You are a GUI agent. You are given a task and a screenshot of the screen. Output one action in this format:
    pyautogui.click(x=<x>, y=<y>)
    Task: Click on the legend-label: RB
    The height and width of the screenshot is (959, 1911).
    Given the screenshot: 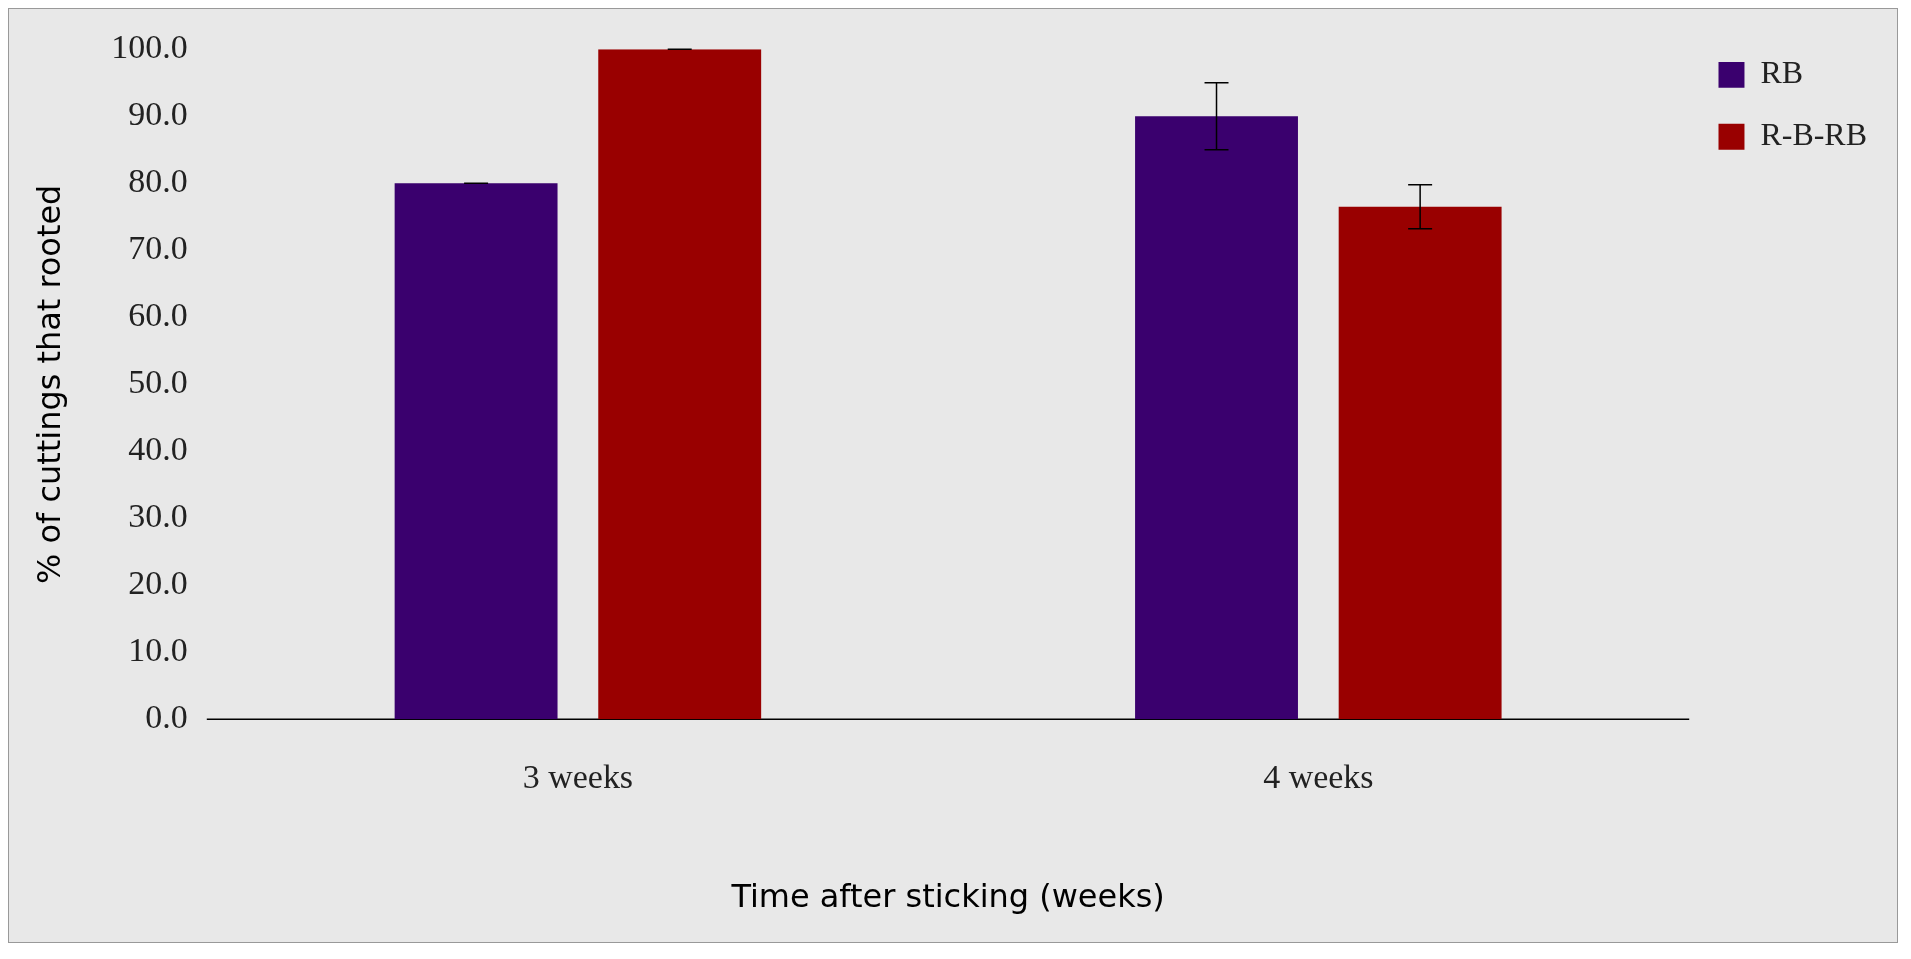 What is the action you would take?
    pyautogui.click(x=1782, y=73)
    